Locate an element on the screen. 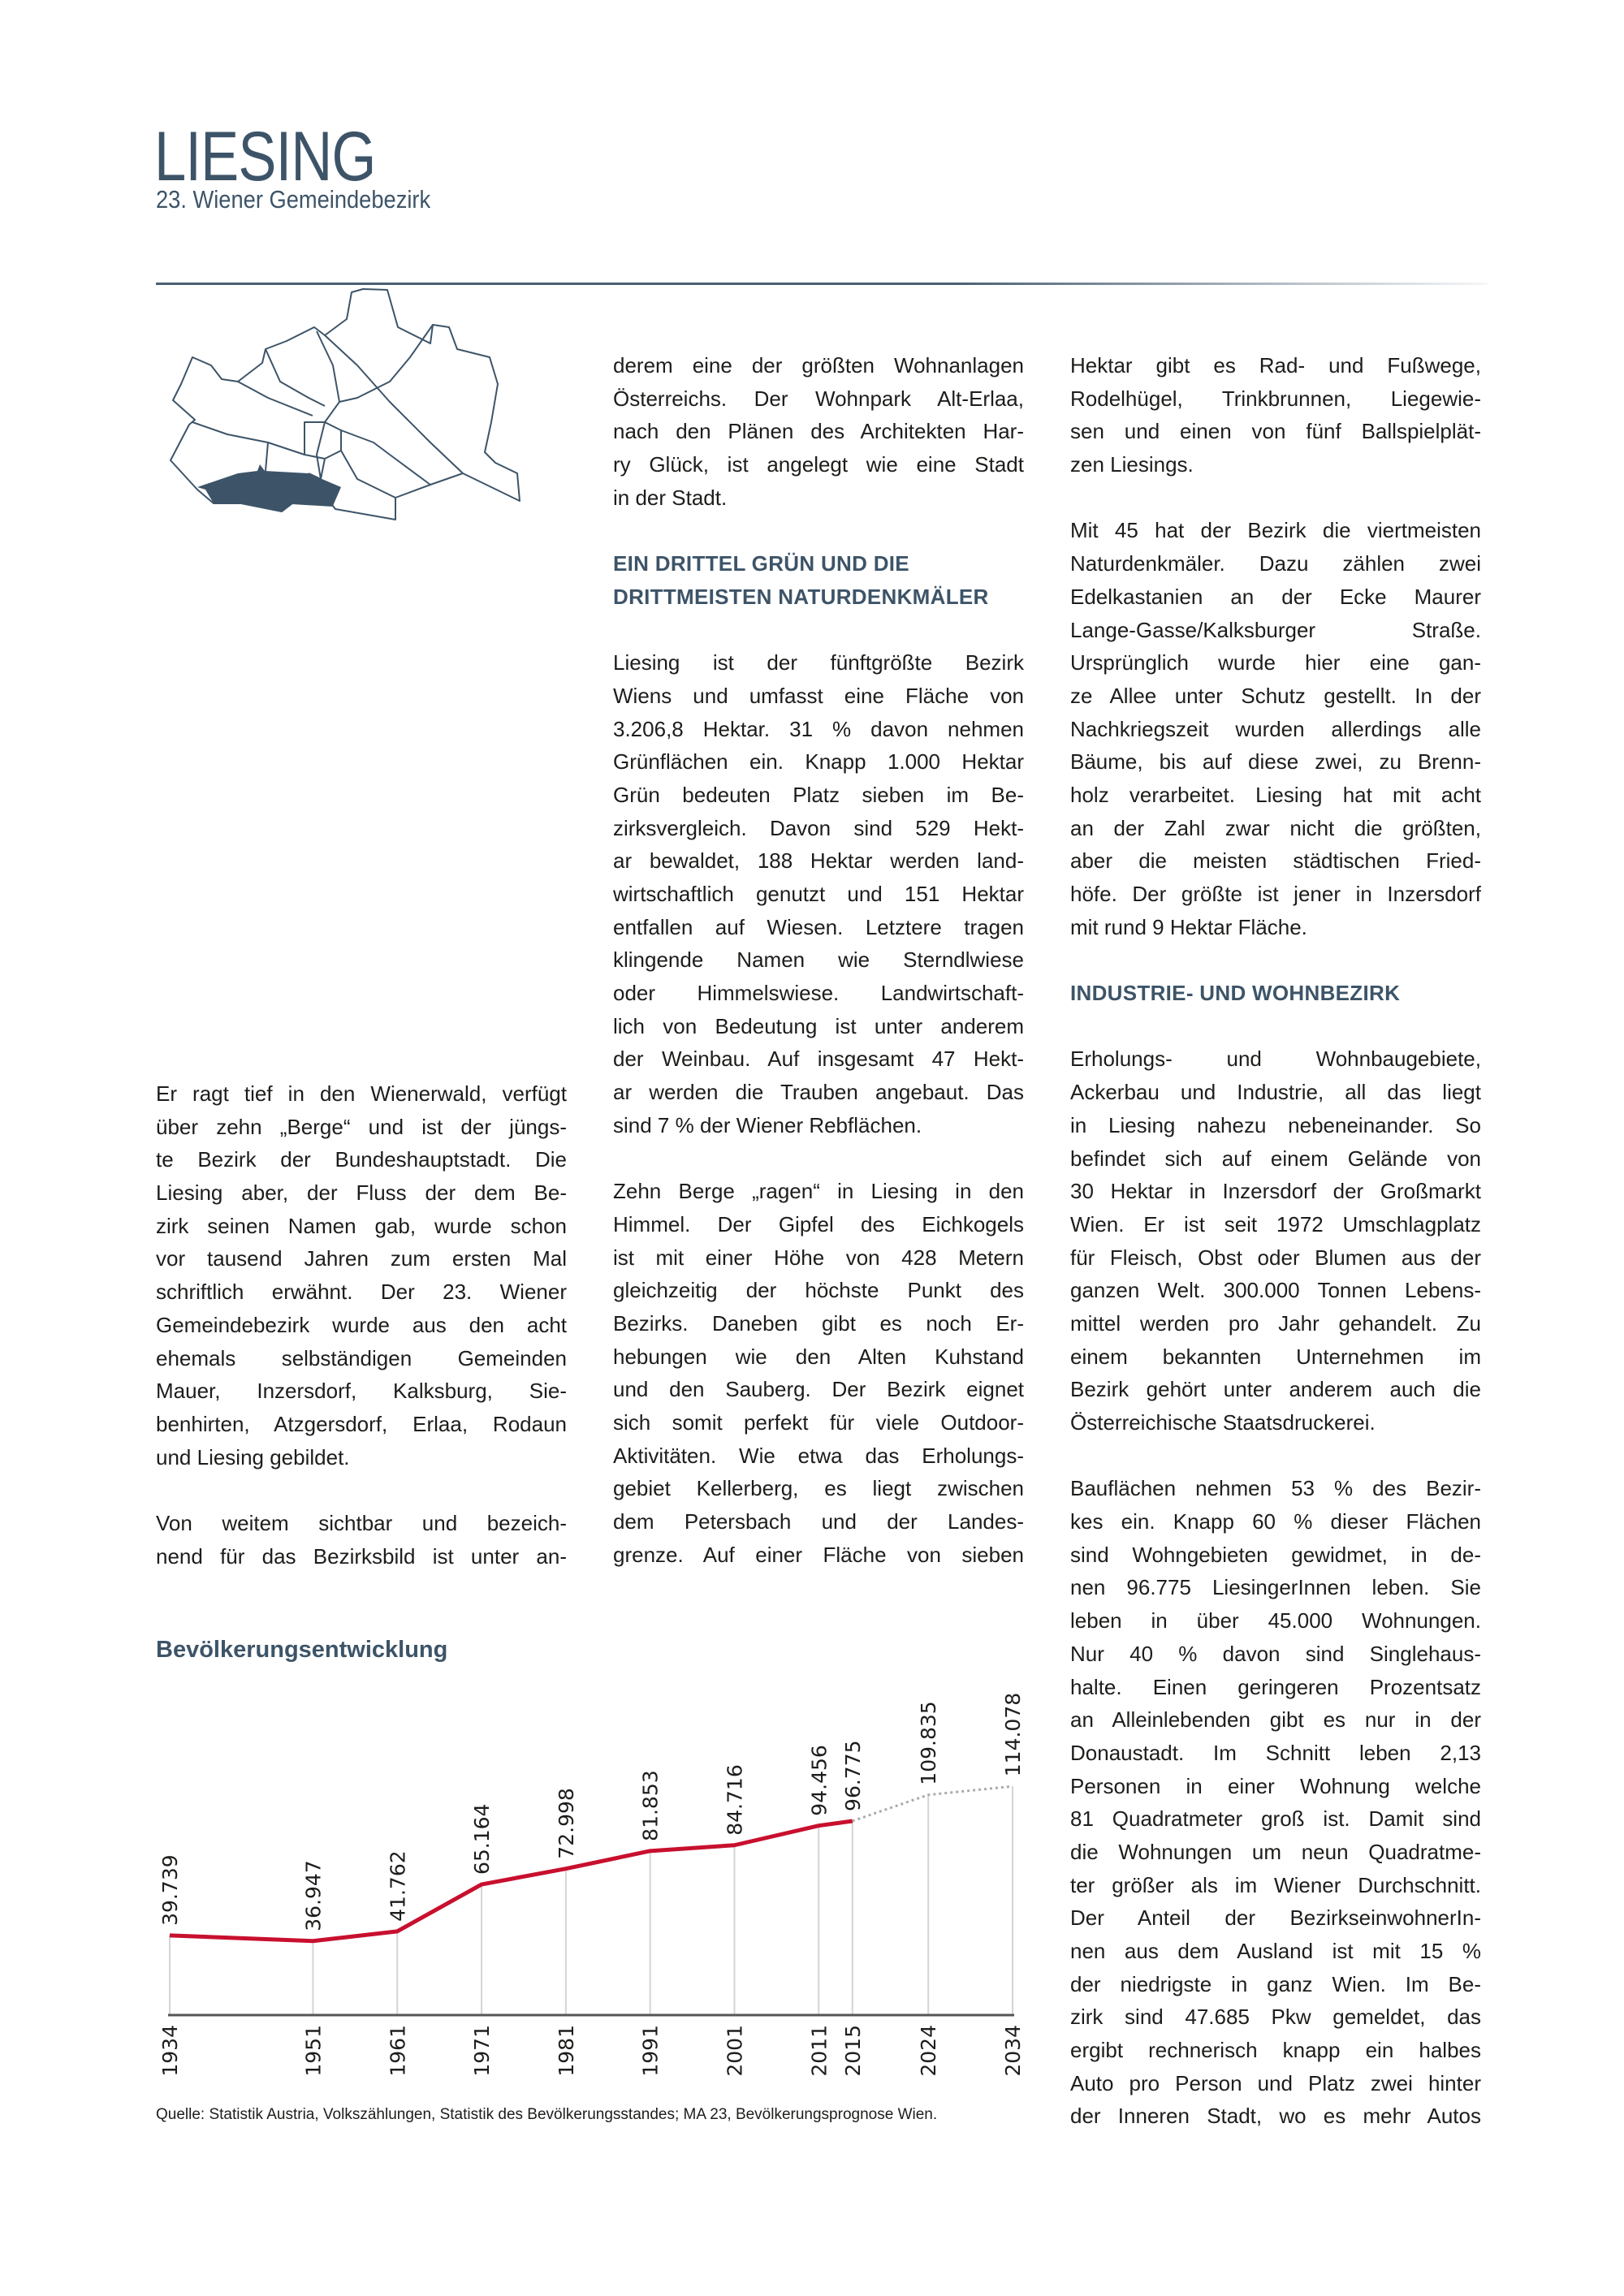  text-line: gebiet Kellerberg, es liegt zwischen is located at coordinates (819, 1488).